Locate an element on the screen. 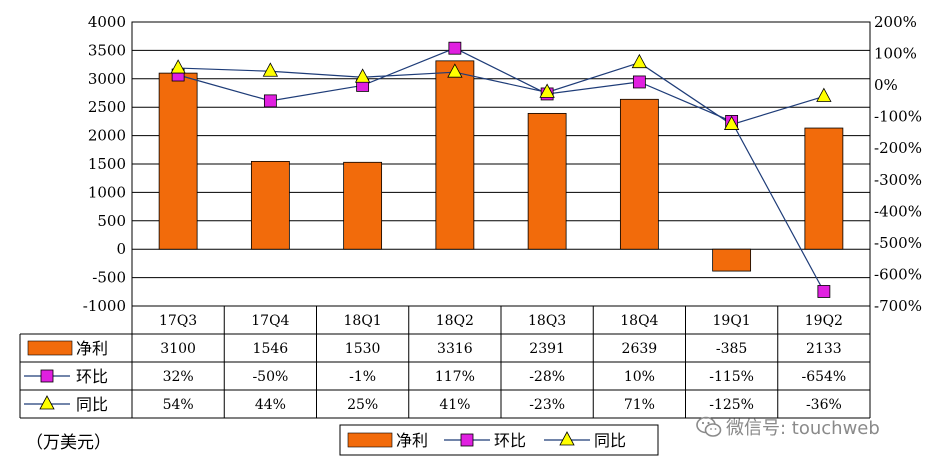 This screenshot has width=946, height=470. x-category-label: 18Q3 is located at coordinates (547, 321).